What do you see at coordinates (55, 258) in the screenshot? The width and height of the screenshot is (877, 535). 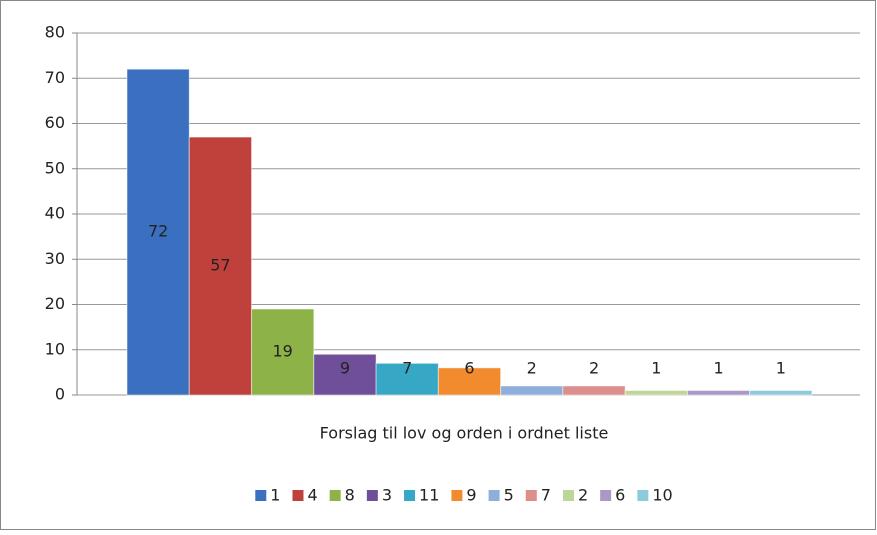 I see `y-tick-label: 30` at bounding box center [55, 258].